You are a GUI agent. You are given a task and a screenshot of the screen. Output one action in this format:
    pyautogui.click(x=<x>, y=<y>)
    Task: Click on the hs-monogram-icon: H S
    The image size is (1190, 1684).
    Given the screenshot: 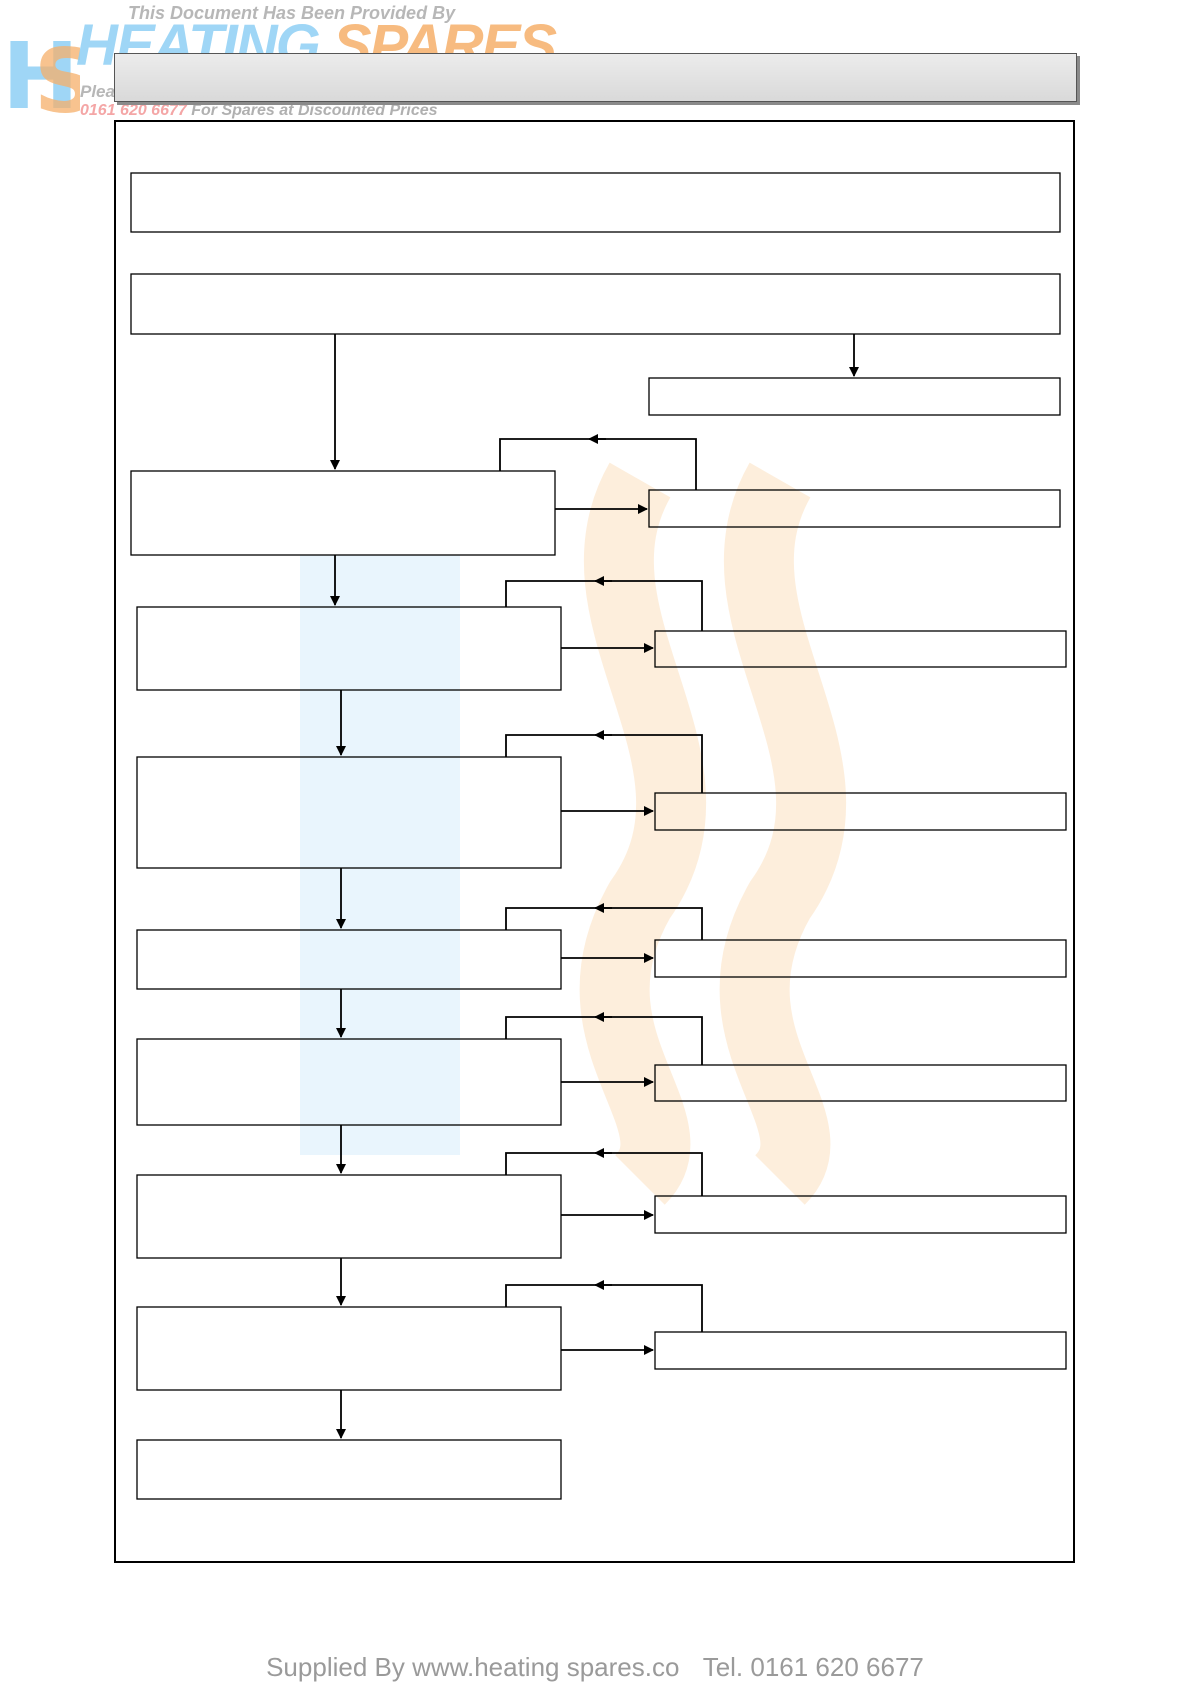 What is the action you would take?
    pyautogui.click(x=41, y=73)
    